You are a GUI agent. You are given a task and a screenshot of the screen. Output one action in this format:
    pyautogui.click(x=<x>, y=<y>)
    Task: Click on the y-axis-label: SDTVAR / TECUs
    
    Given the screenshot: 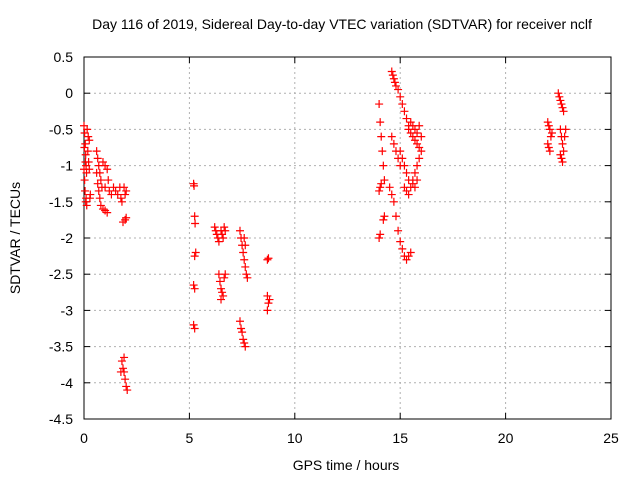 What is the action you would take?
    pyautogui.click(x=15, y=238)
    